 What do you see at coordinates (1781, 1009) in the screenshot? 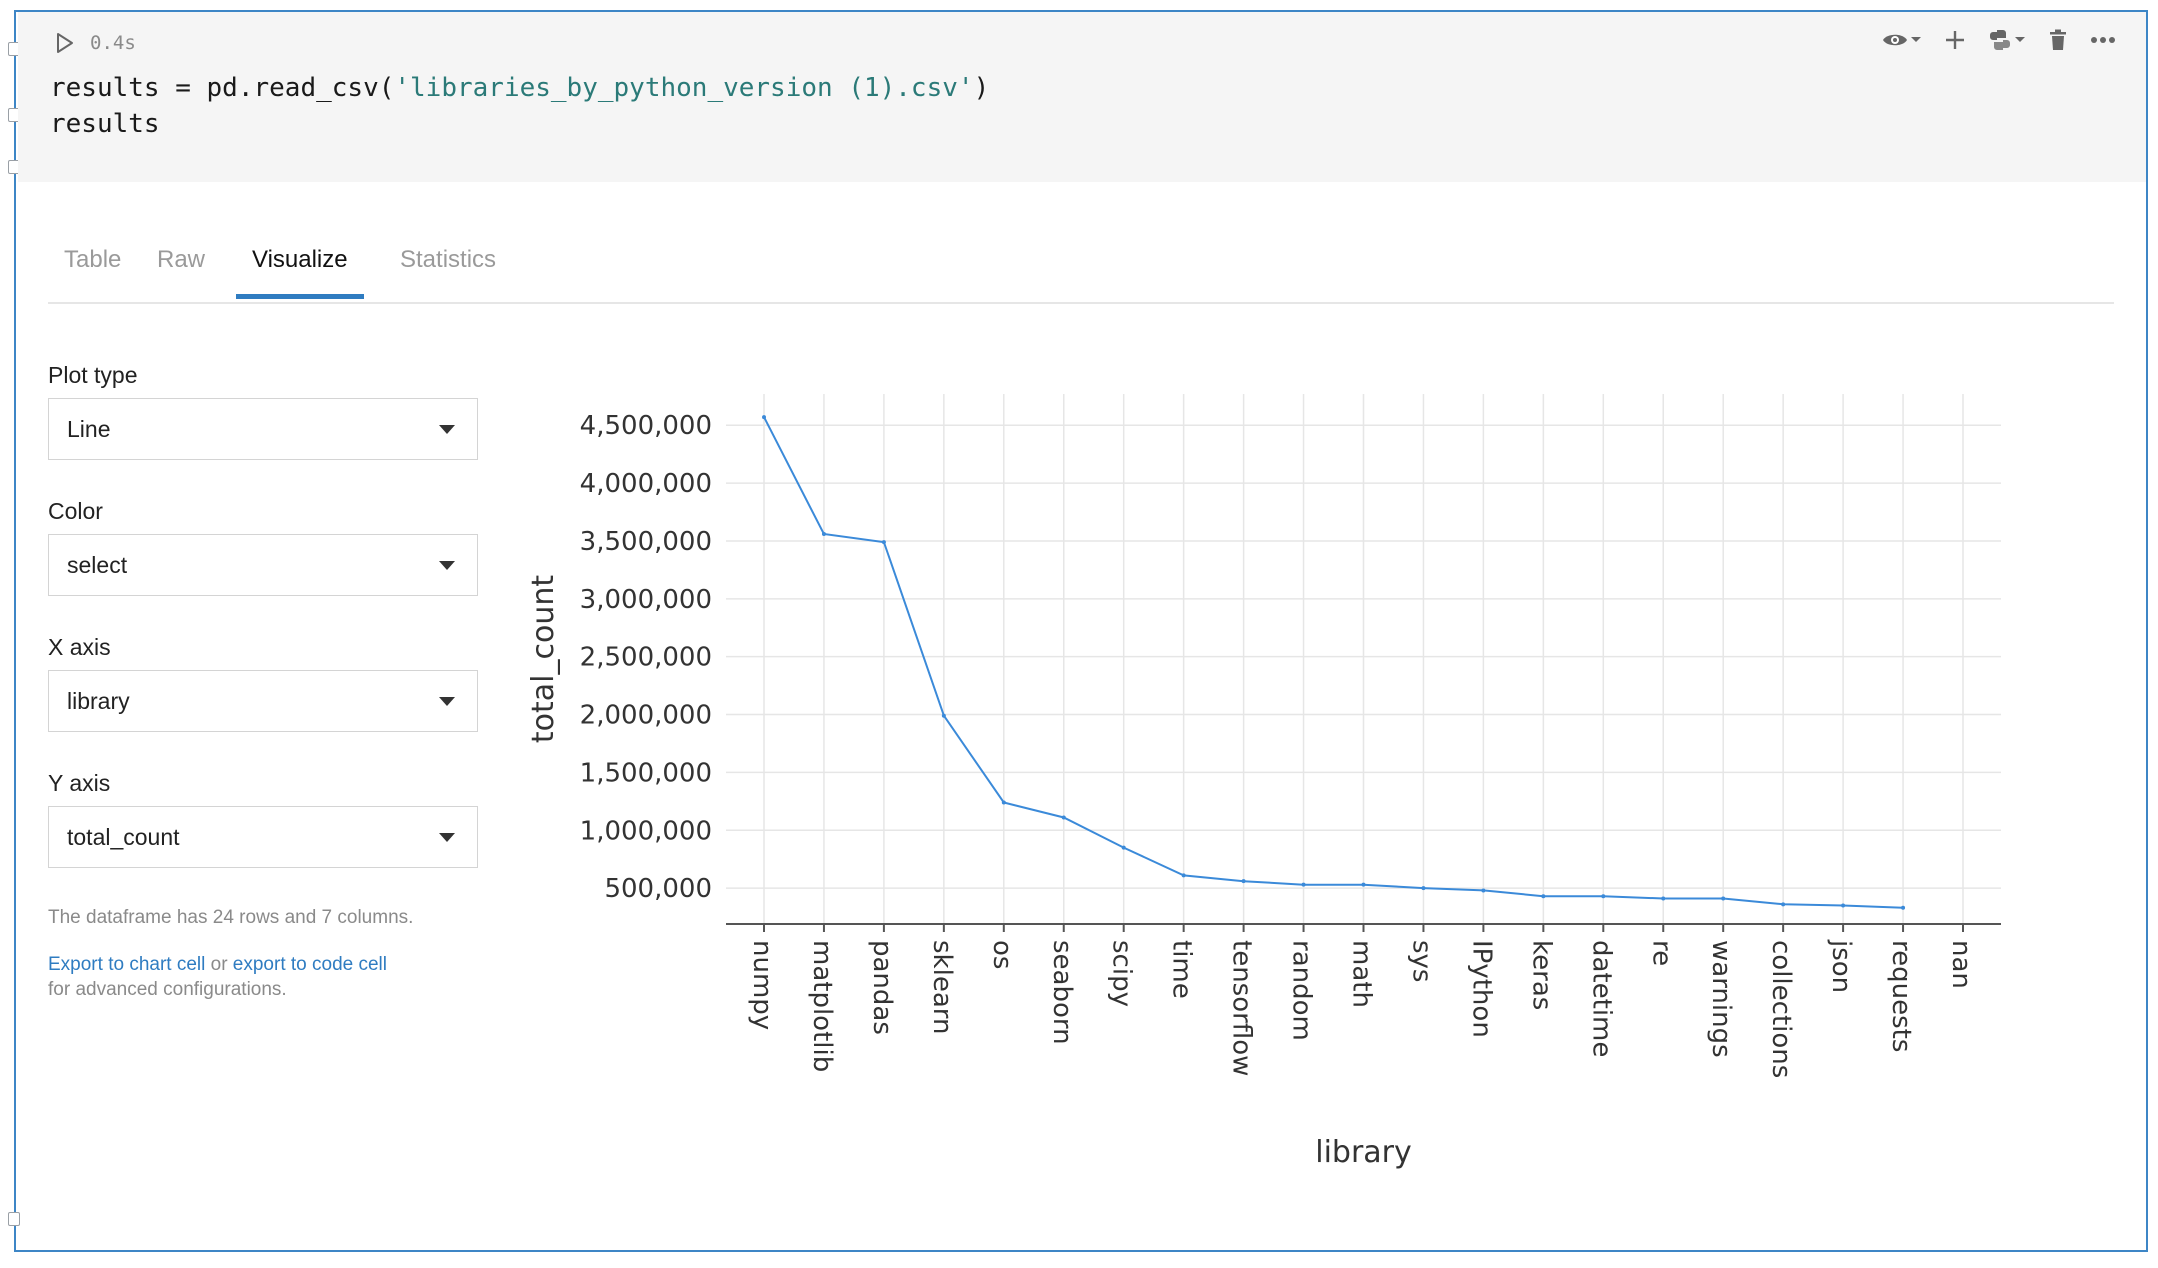
I see `x-tick-label: collections` at bounding box center [1781, 1009].